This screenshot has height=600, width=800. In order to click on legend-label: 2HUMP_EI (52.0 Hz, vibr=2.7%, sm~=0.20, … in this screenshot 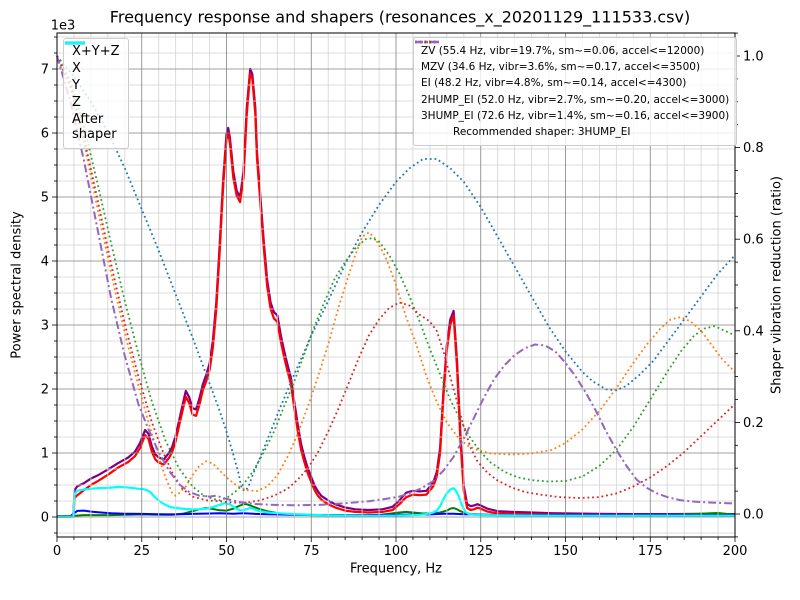, I will do `click(575, 99)`.